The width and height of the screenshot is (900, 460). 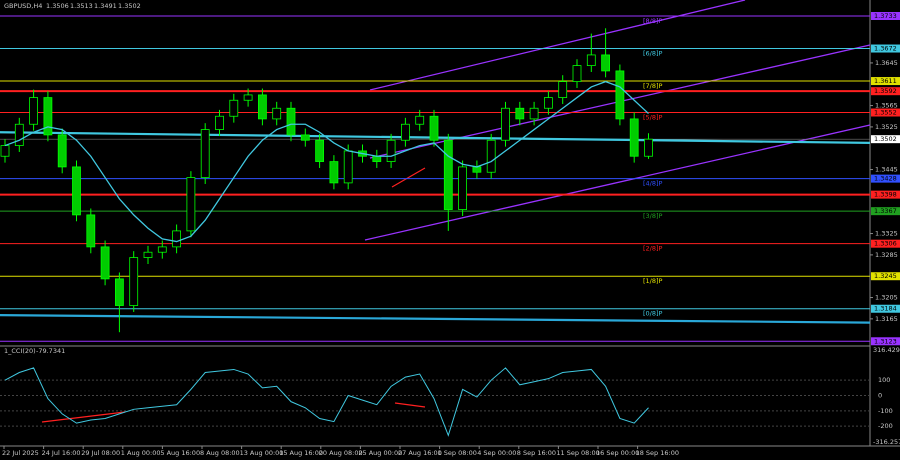 I want to click on x-tick-label: 15 Aug 16:00, so click(x=301, y=453).